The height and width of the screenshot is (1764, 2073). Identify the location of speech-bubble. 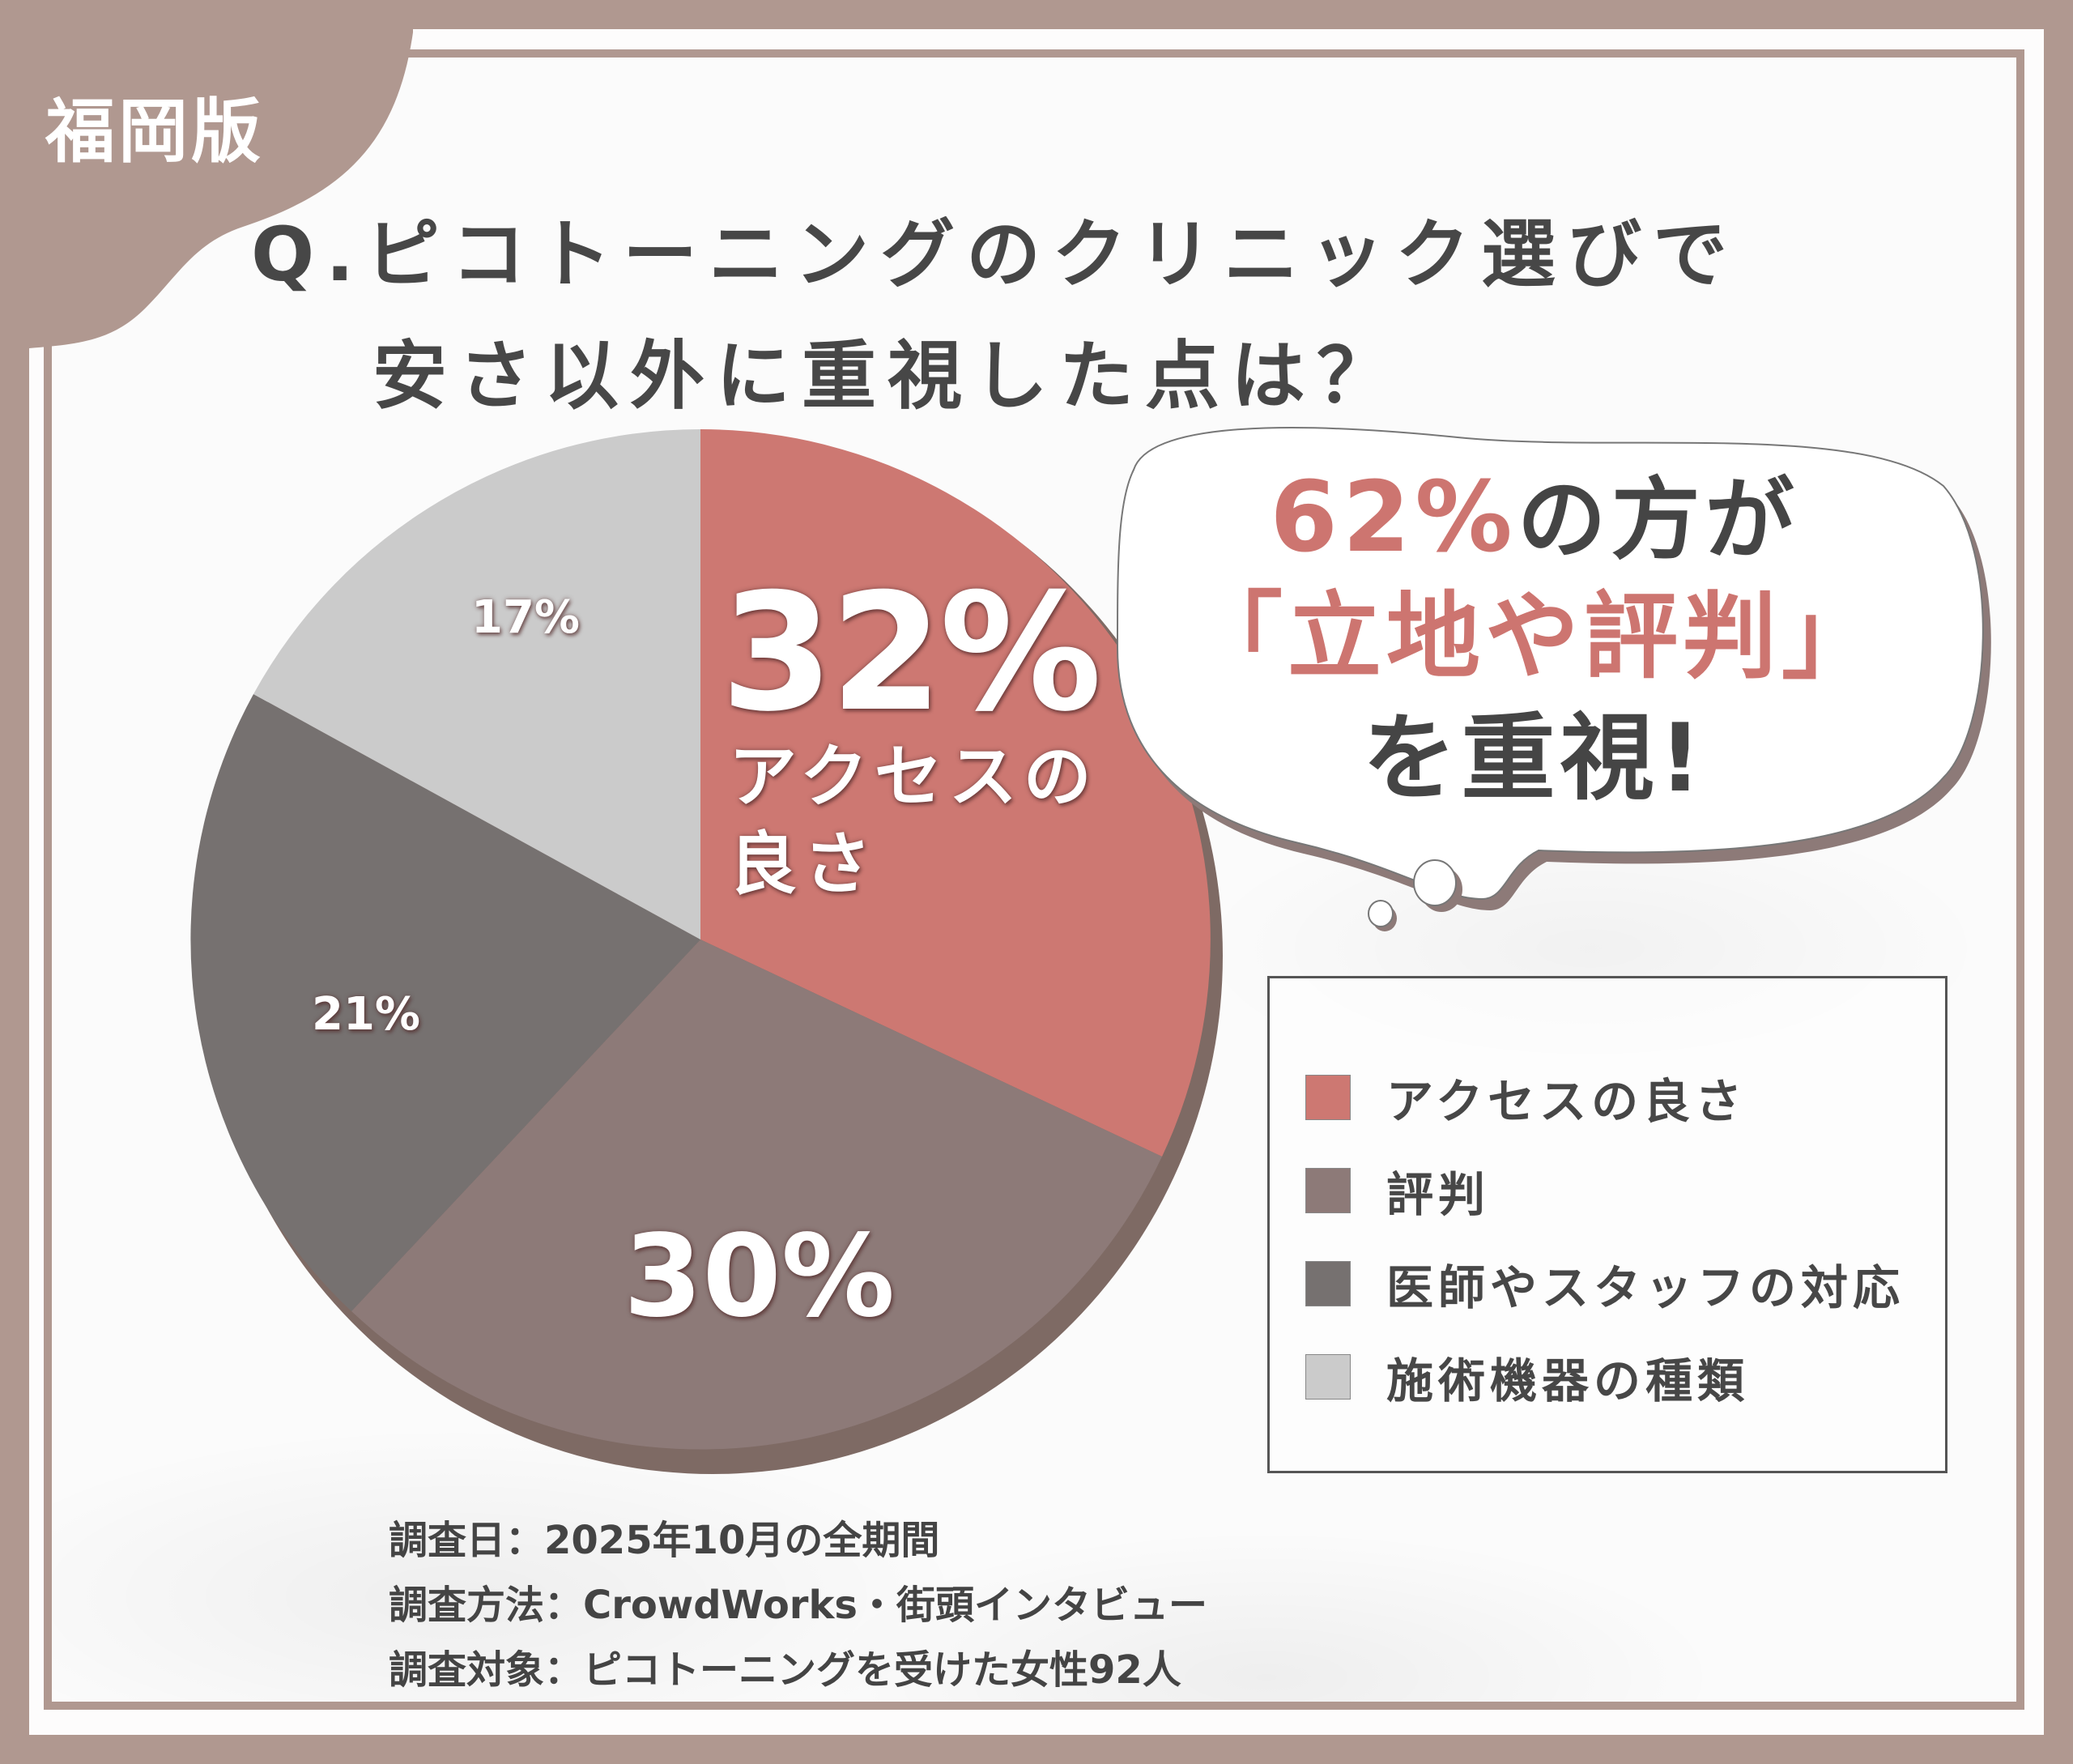
(1550, 664).